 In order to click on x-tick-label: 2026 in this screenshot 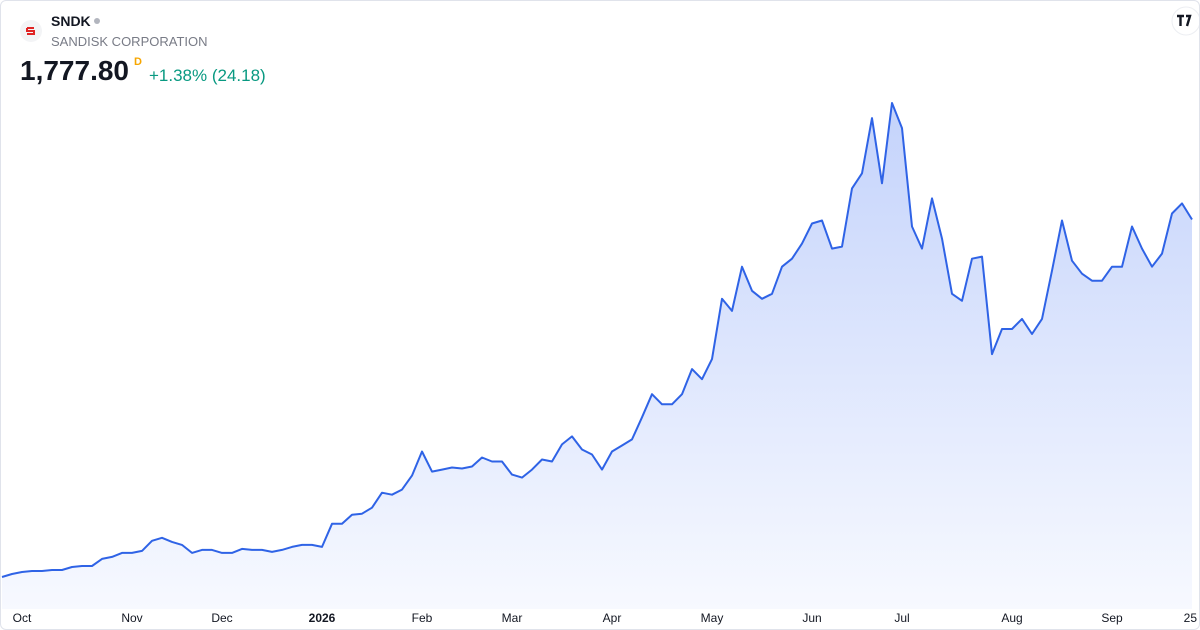, I will do `click(322, 618)`.